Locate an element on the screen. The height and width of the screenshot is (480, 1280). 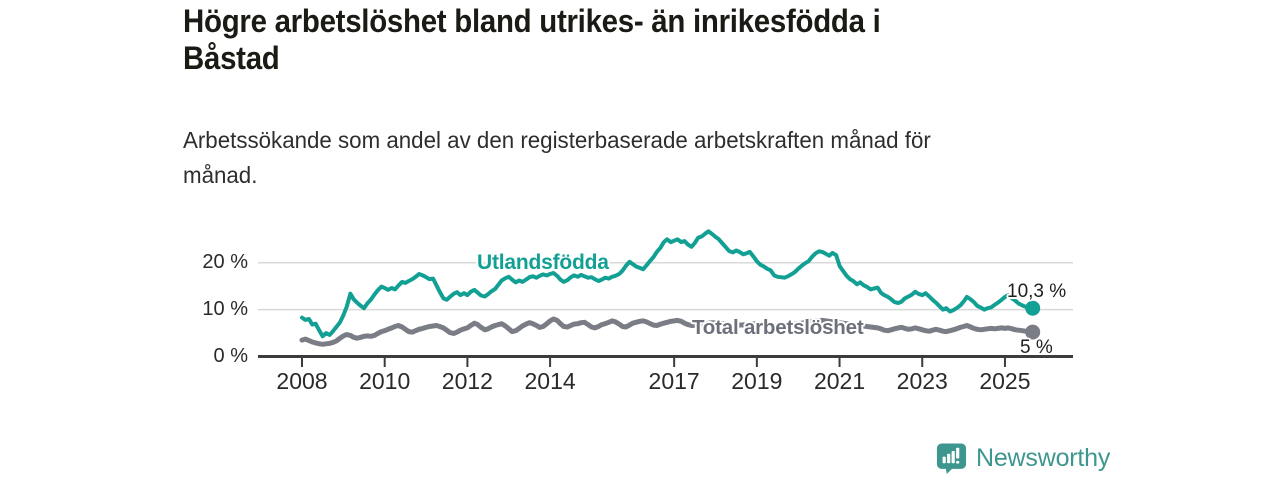
series-line-utlandsf-dda is located at coordinates (667, 284).